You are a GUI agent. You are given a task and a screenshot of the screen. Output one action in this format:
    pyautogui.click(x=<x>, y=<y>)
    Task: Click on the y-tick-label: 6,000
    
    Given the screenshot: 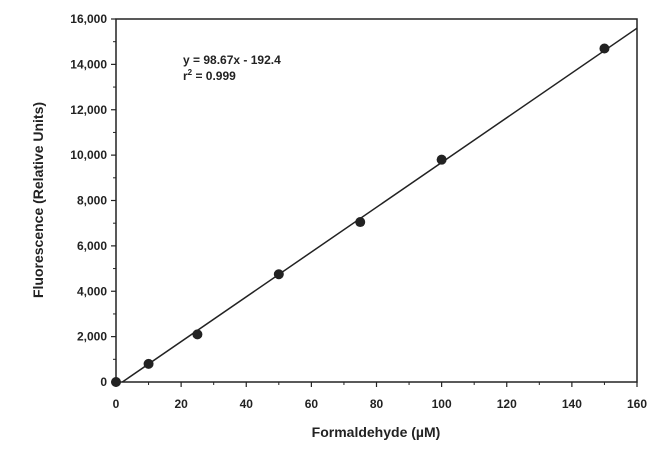 What is the action you would take?
    pyautogui.click(x=92, y=246)
    